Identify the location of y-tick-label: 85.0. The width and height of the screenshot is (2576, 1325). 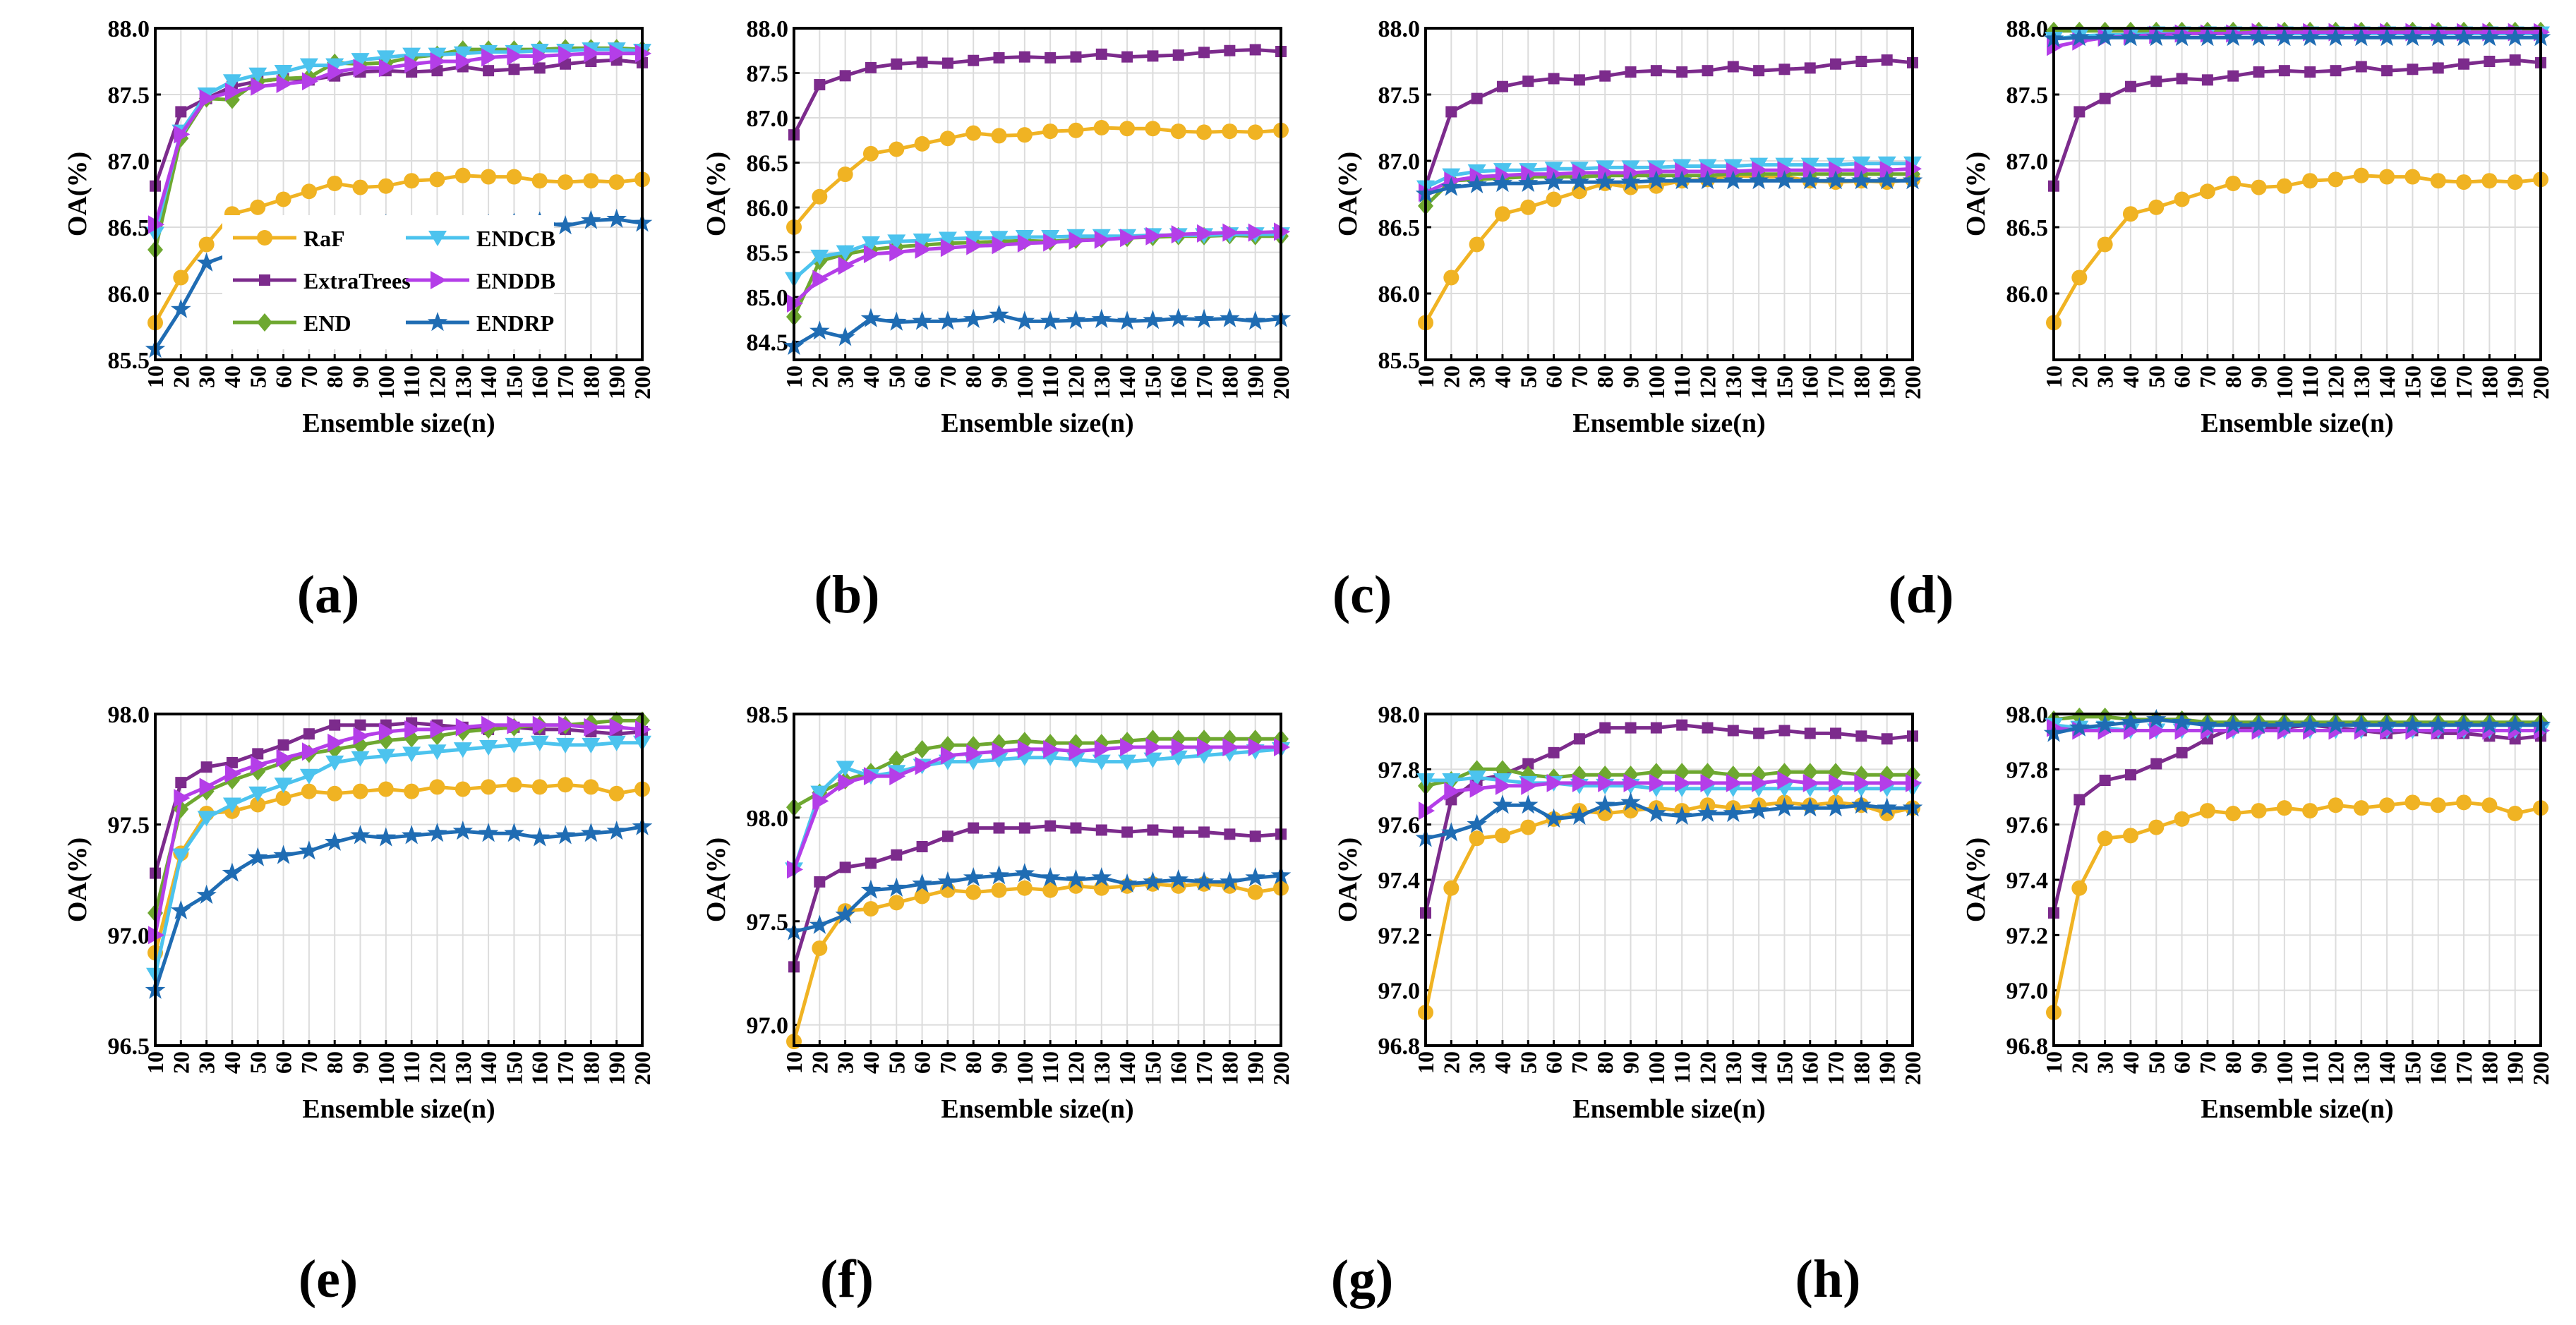
(768, 298).